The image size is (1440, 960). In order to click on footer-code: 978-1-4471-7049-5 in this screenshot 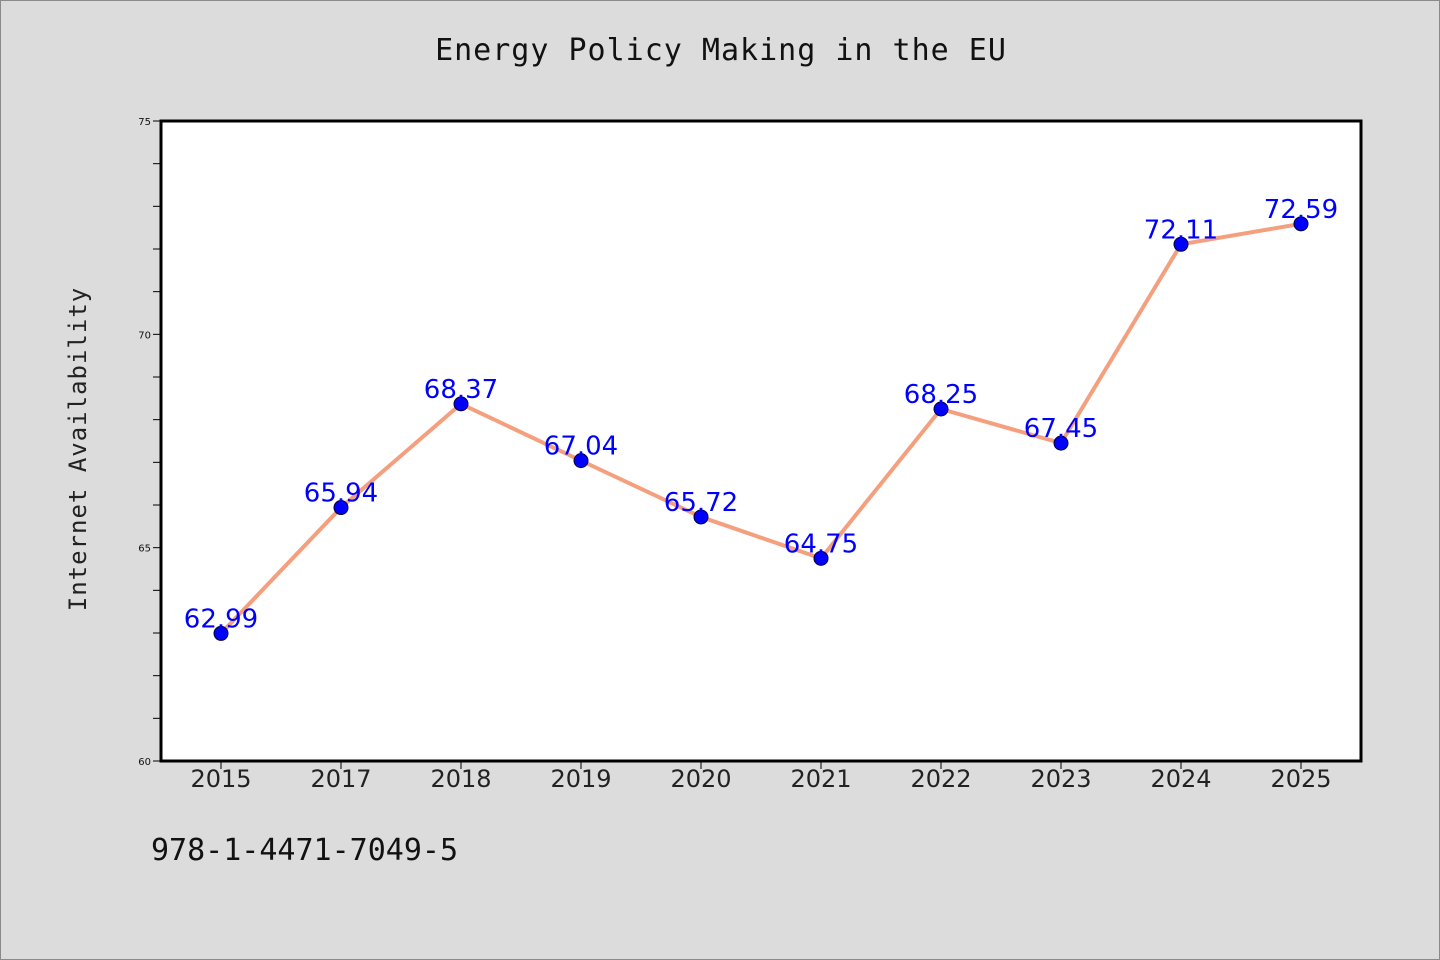, I will do `click(305, 850)`.